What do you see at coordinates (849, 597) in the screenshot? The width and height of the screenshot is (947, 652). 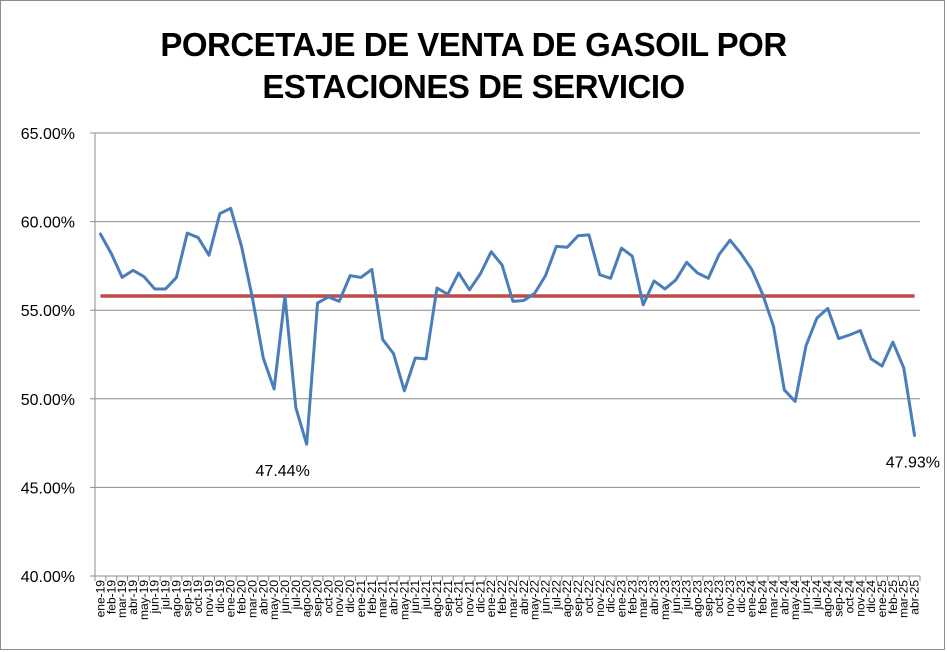 I see `x-tick-label: oct-24` at bounding box center [849, 597].